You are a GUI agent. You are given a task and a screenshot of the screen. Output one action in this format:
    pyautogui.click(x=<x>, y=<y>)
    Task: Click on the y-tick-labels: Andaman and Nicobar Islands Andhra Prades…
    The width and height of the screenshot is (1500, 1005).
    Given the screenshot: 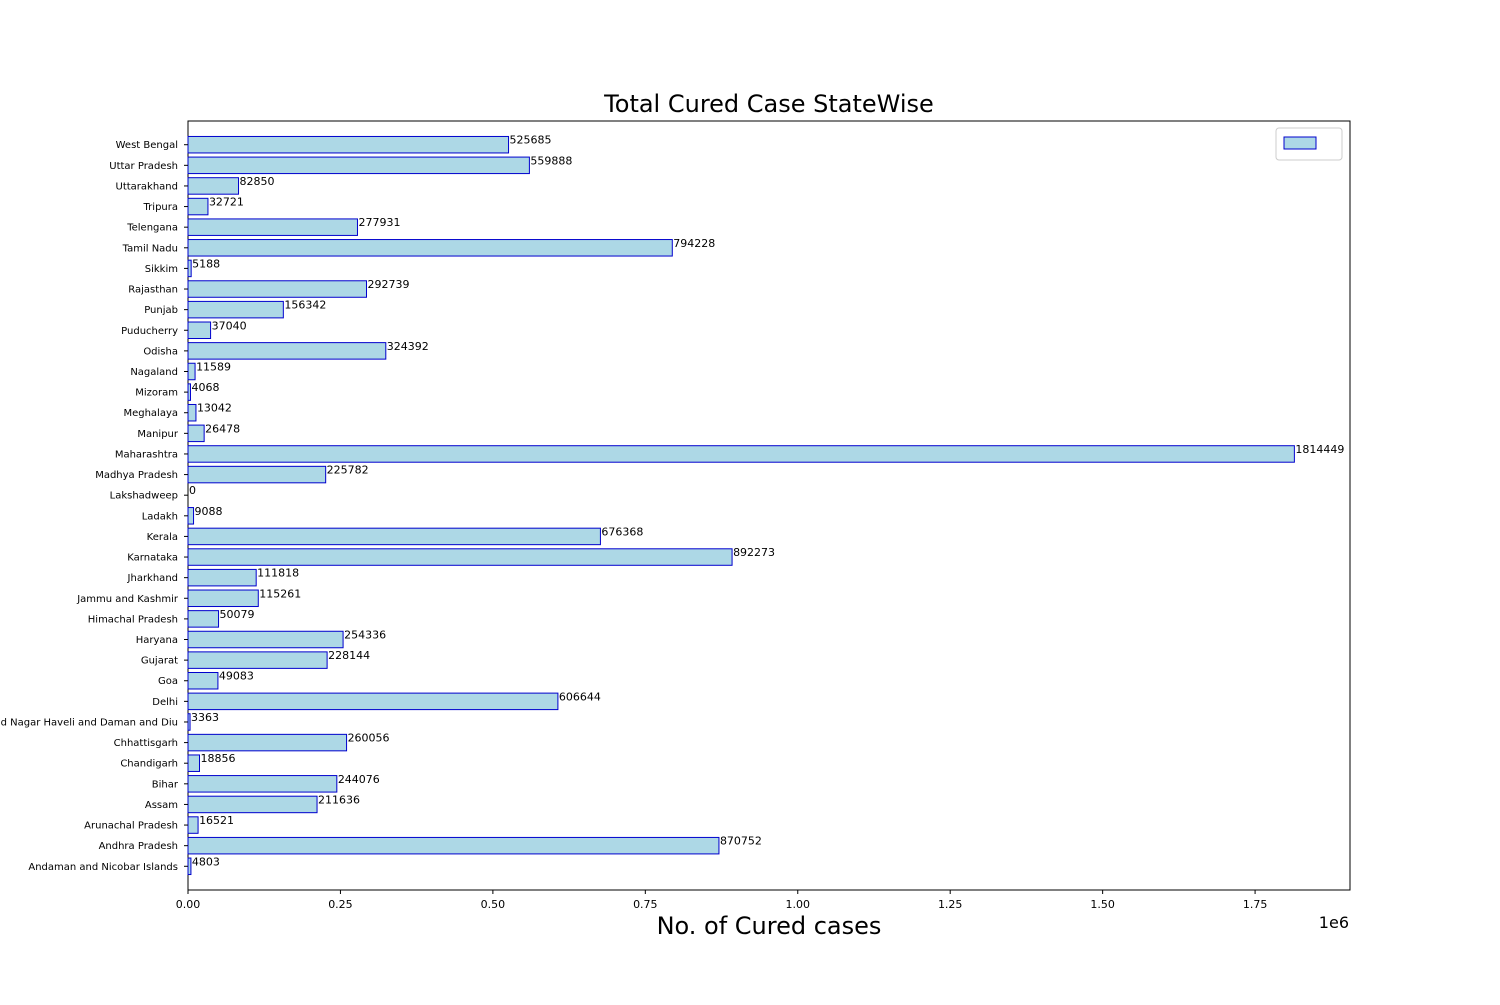 What is the action you would take?
    pyautogui.click(x=94, y=506)
    